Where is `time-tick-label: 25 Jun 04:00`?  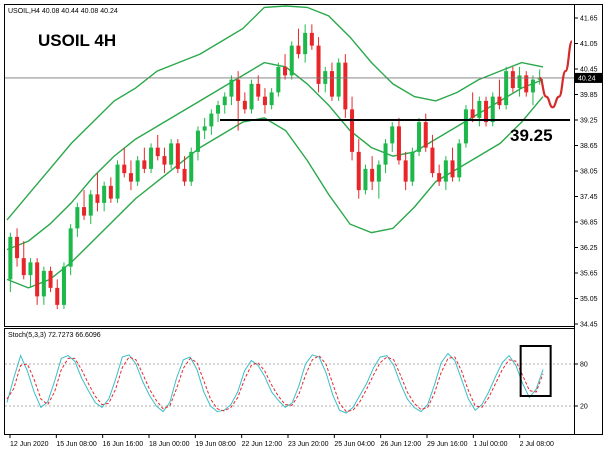
time-tick-label: 25 Jun 04:00 is located at coordinates (354, 444).